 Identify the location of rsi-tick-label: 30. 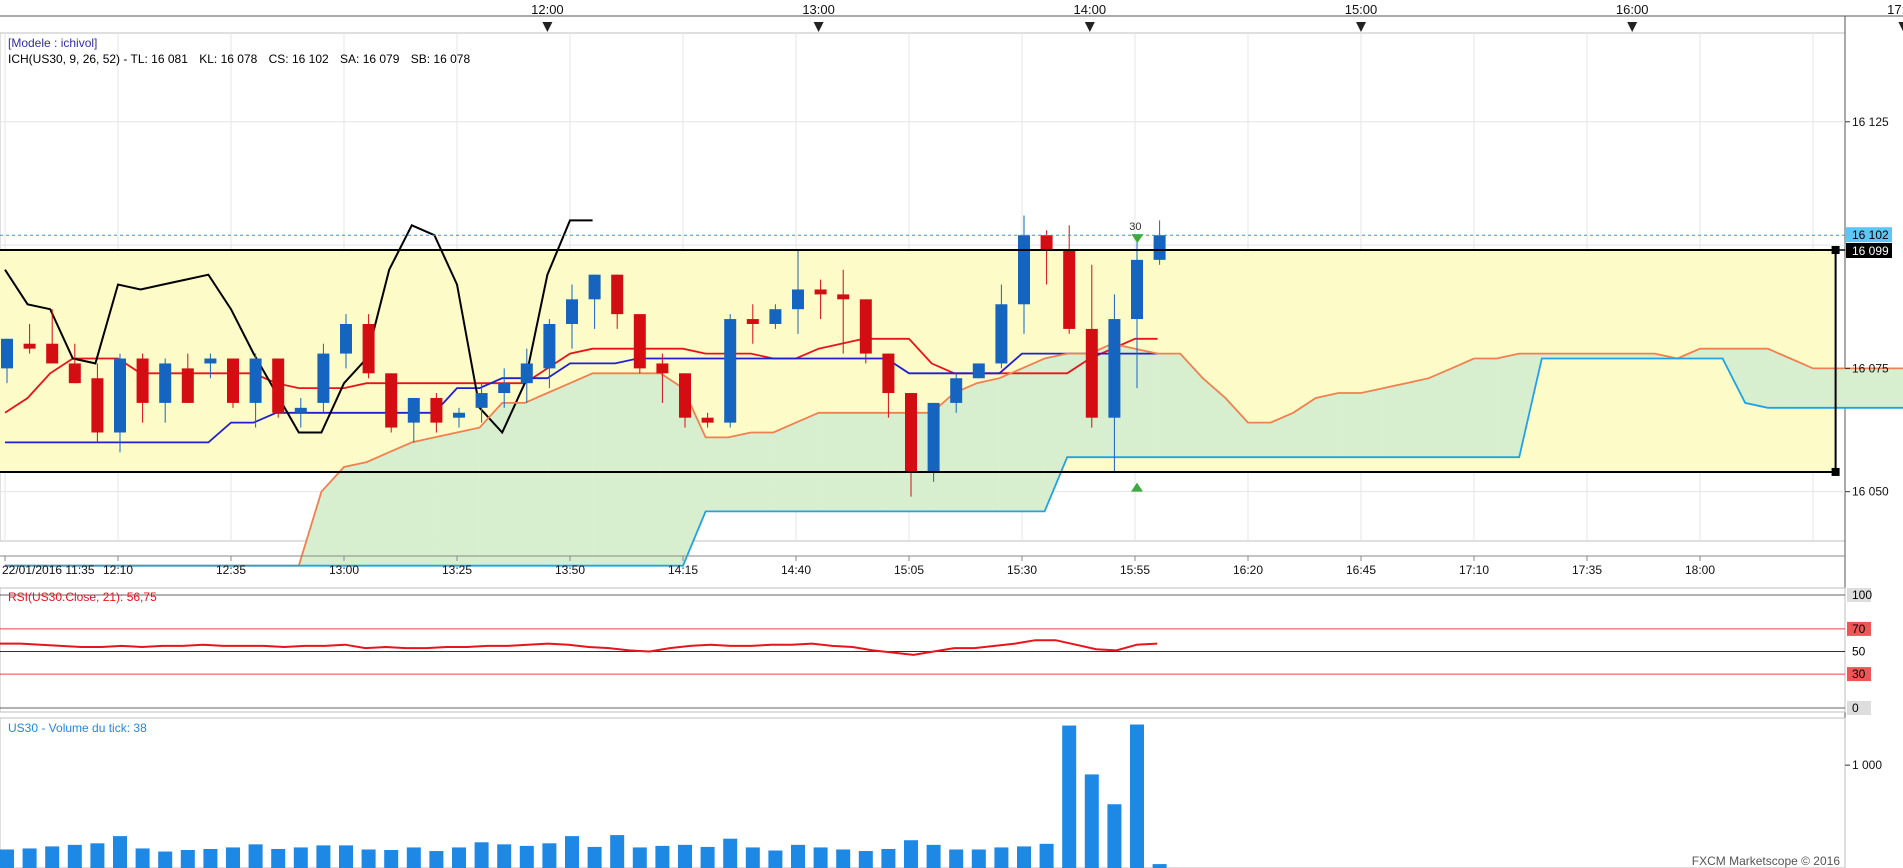
(1859, 674).